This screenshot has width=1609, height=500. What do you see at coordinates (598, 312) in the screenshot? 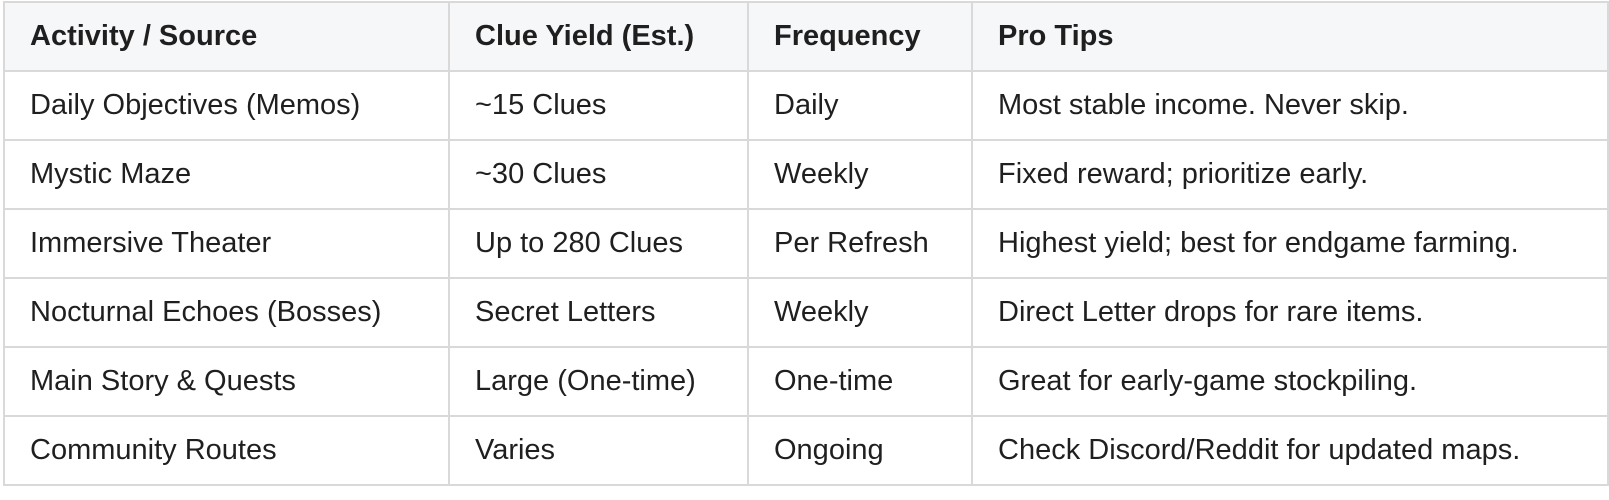
I see `cell-clue-yield: Secret Letters` at bounding box center [598, 312].